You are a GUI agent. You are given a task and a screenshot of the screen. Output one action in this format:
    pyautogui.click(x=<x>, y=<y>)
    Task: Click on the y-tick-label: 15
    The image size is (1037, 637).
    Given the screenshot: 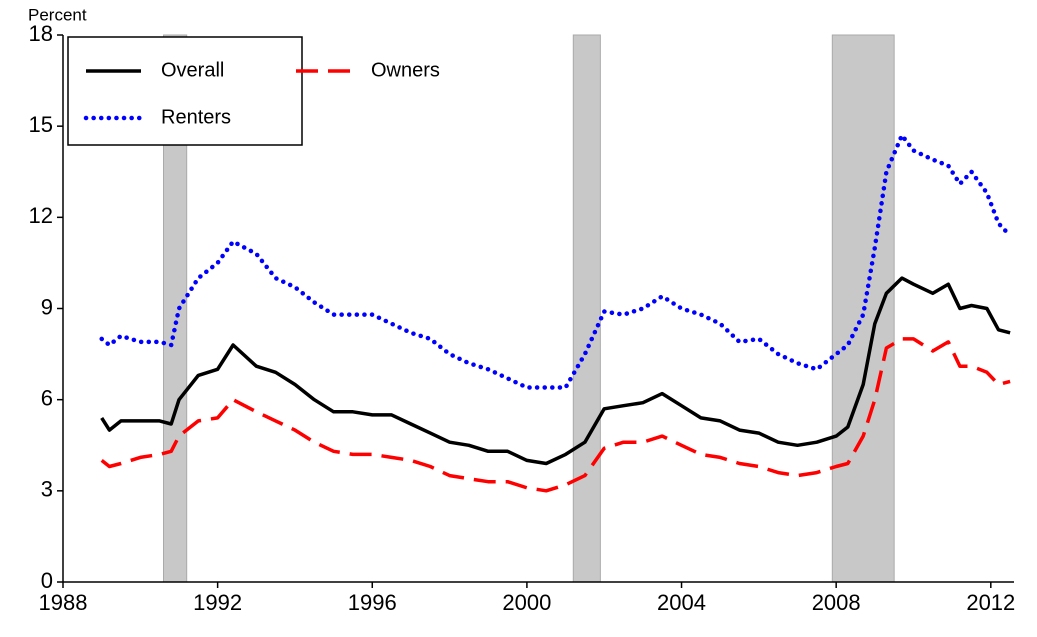 What is the action you would take?
    pyautogui.click(x=41, y=124)
    